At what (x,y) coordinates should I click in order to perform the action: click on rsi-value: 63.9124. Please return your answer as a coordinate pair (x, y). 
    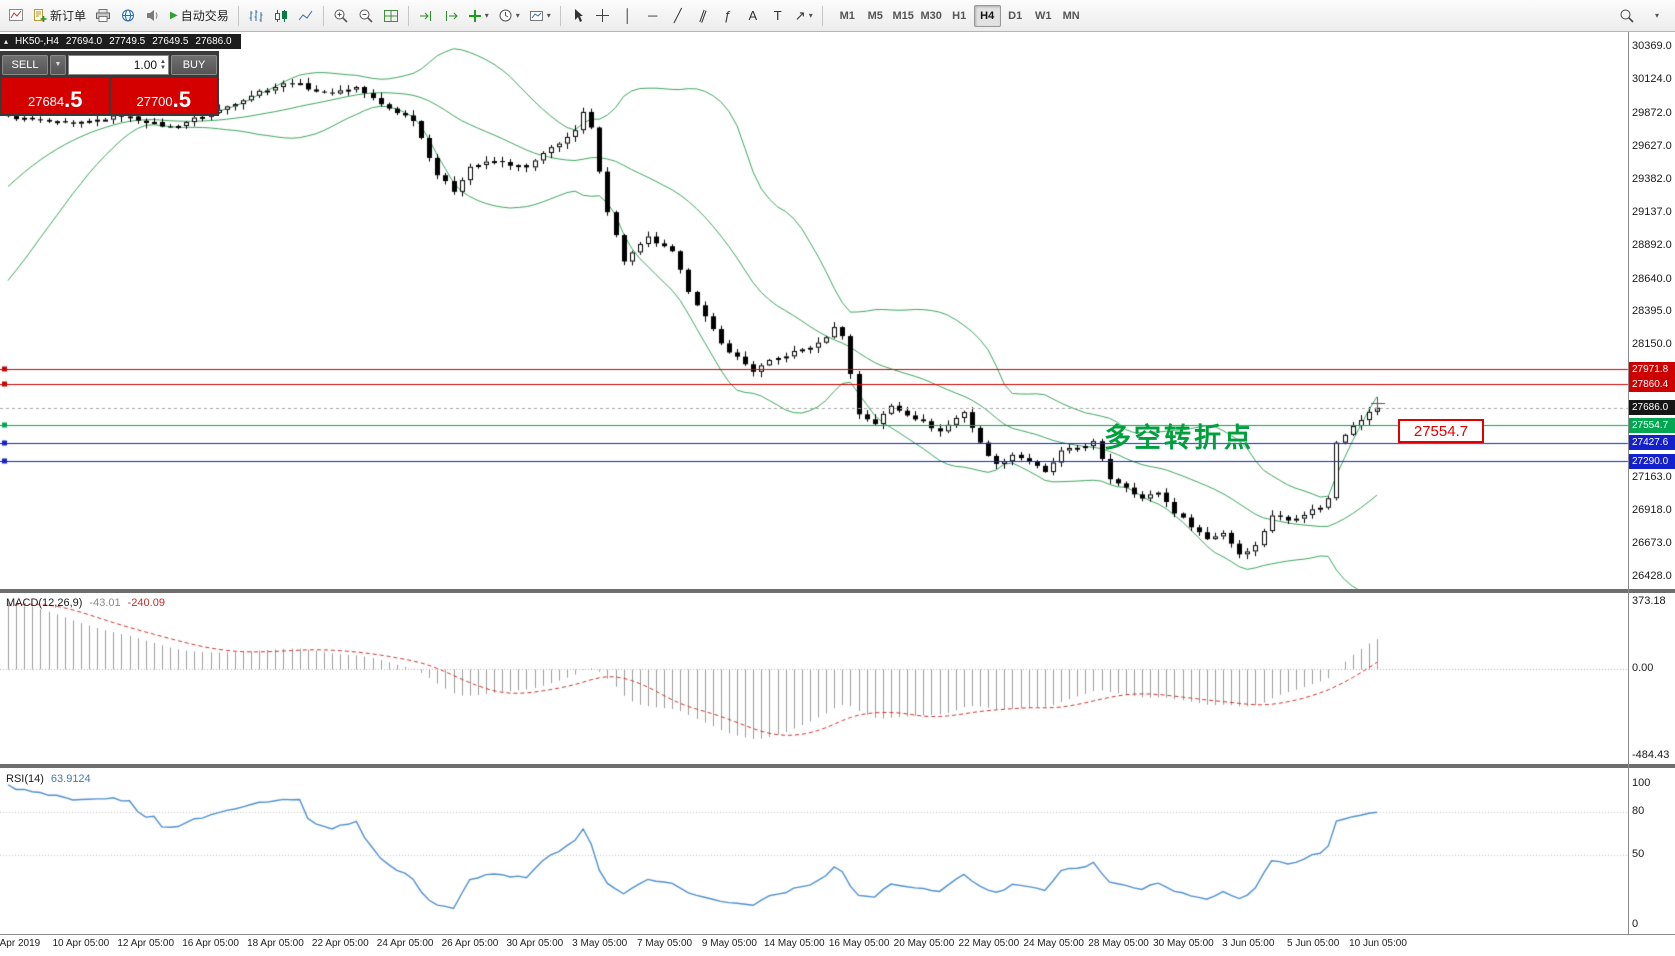
    Looking at the image, I should click on (70, 779).